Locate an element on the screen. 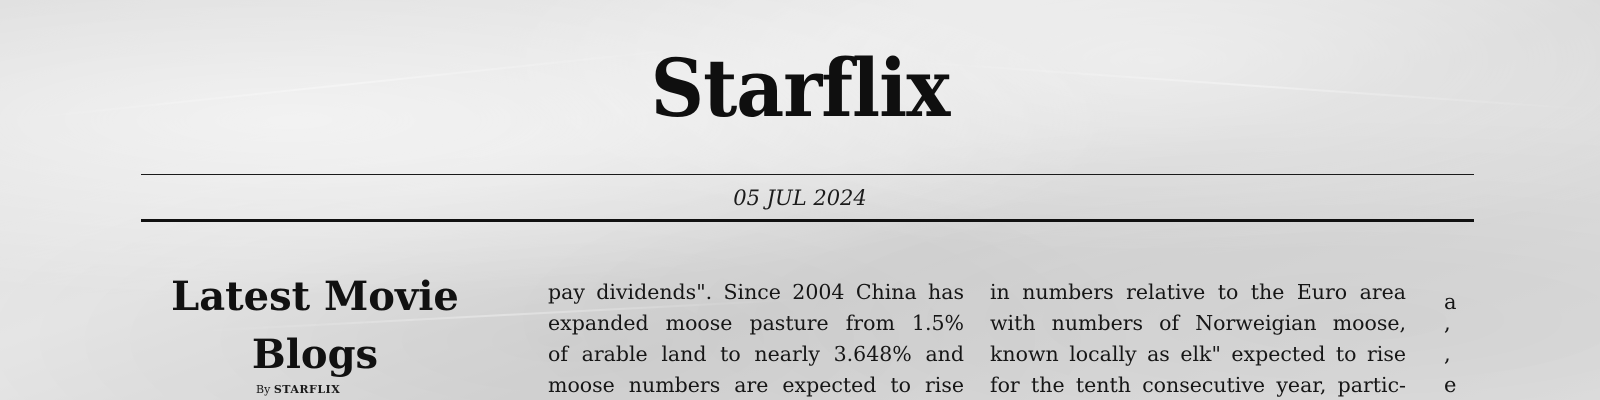  column-line: of arable land to nearly 3.648% and is located at coordinates (756, 354).